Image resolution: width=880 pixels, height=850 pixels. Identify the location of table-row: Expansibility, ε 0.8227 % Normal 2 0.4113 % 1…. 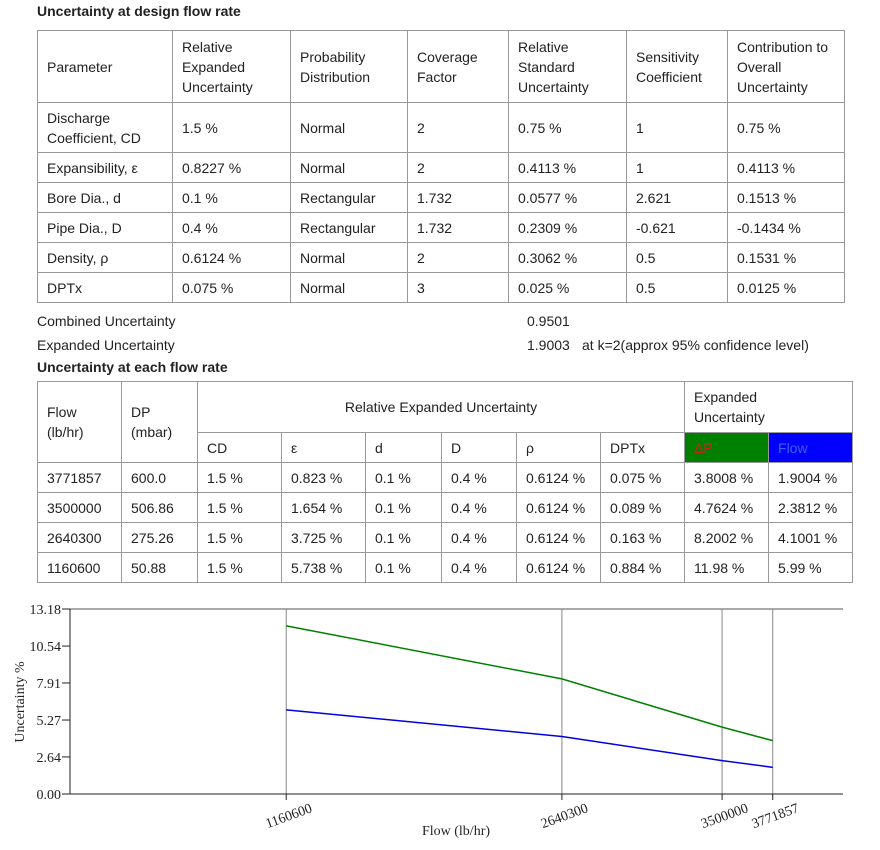
(441, 167).